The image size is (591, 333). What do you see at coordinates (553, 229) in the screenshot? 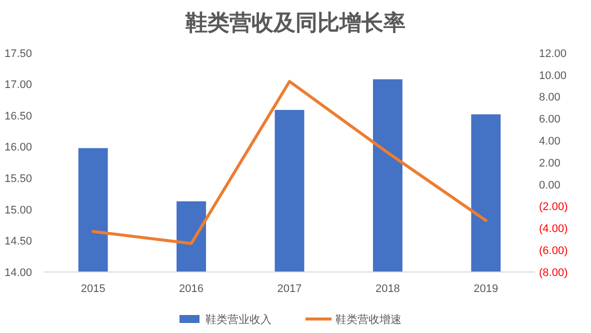
I see `y2-tick-label: (4.00)` at bounding box center [553, 229].